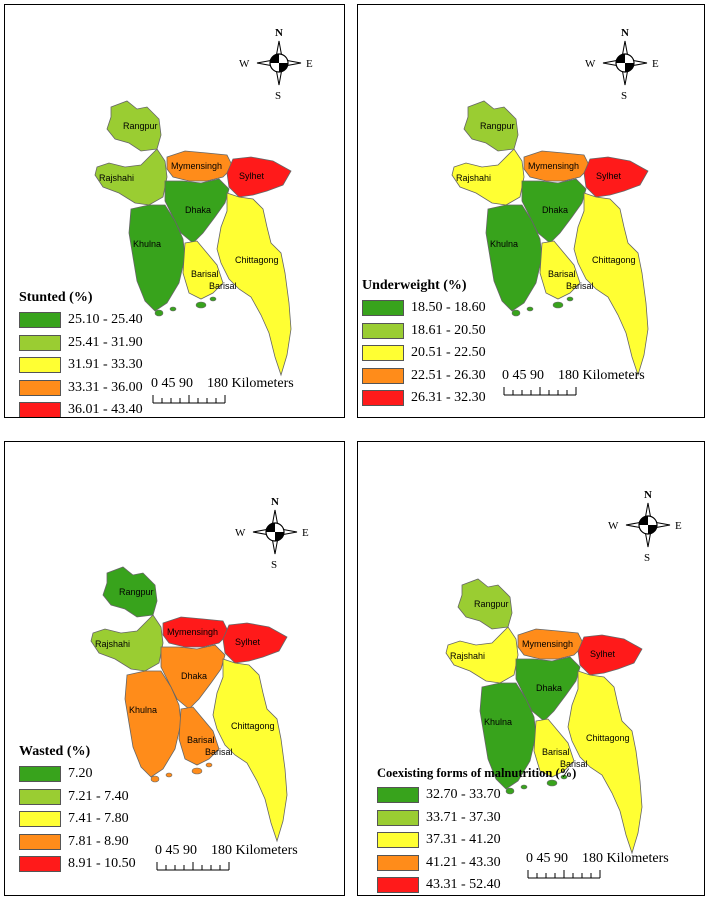 The width and height of the screenshot is (709, 900). I want to click on compass-rose-icon, so click(279, 63).